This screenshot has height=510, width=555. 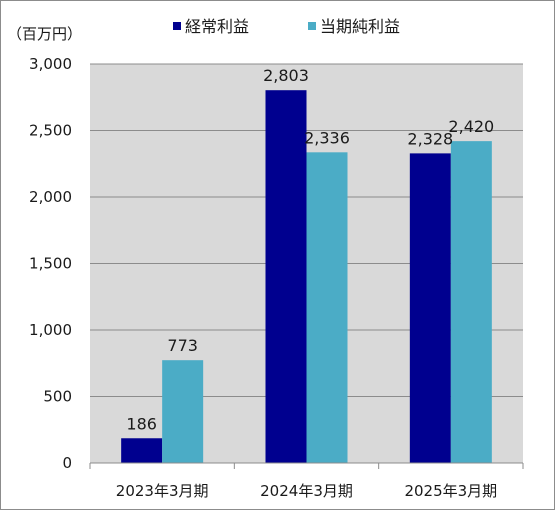 I want to click on y-tick-label: 500, so click(x=57, y=397).